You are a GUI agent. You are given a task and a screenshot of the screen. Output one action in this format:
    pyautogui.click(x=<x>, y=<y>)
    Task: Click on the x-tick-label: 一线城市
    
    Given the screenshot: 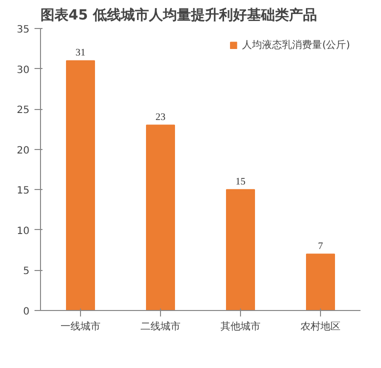 What is the action you would take?
    pyautogui.click(x=80, y=326)
    